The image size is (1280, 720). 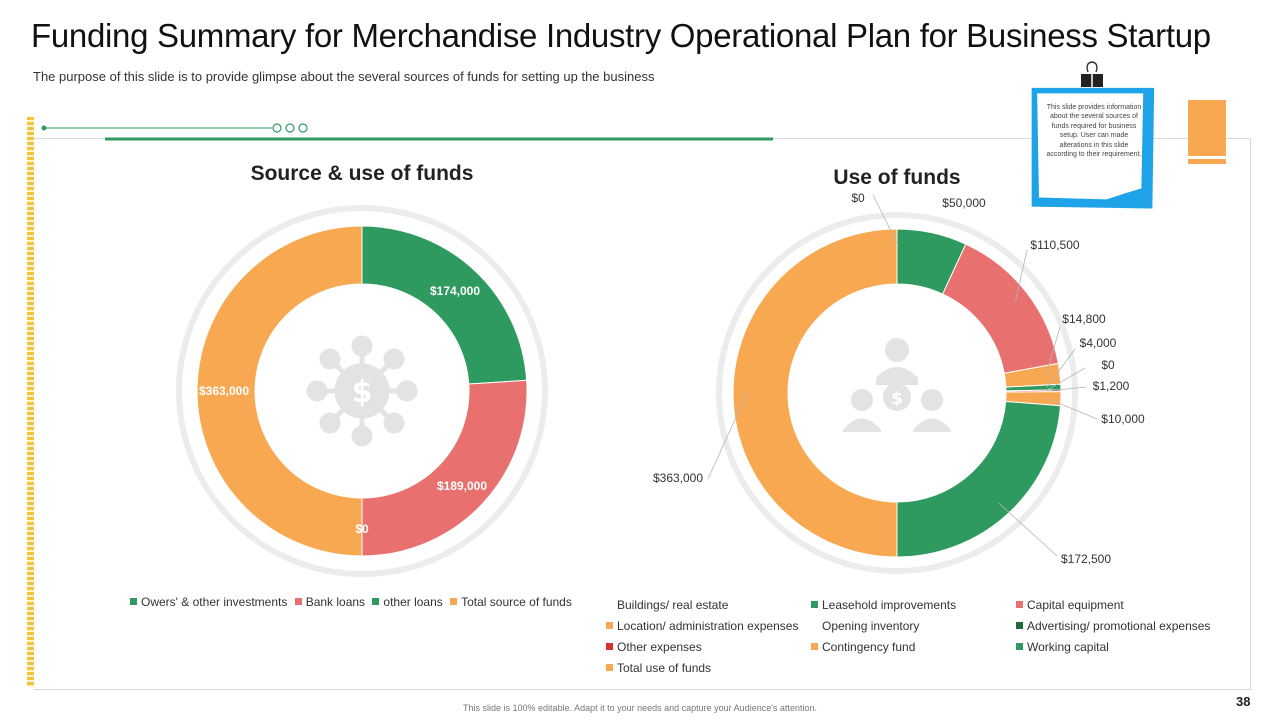 I want to click on donut-slice-total-source-of-funds, so click(x=279, y=391).